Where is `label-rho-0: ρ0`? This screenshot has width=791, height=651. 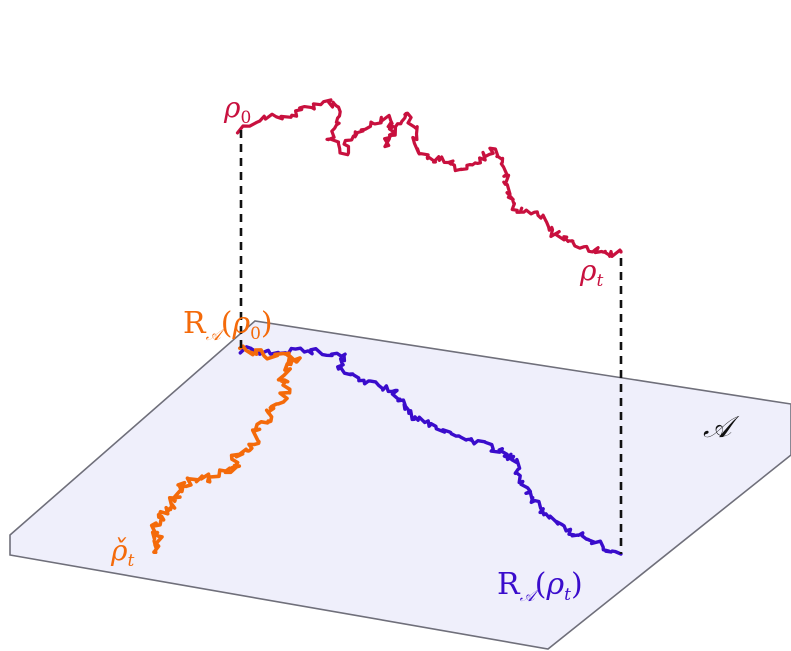 label-rho-0: ρ0 is located at coordinates (237, 109).